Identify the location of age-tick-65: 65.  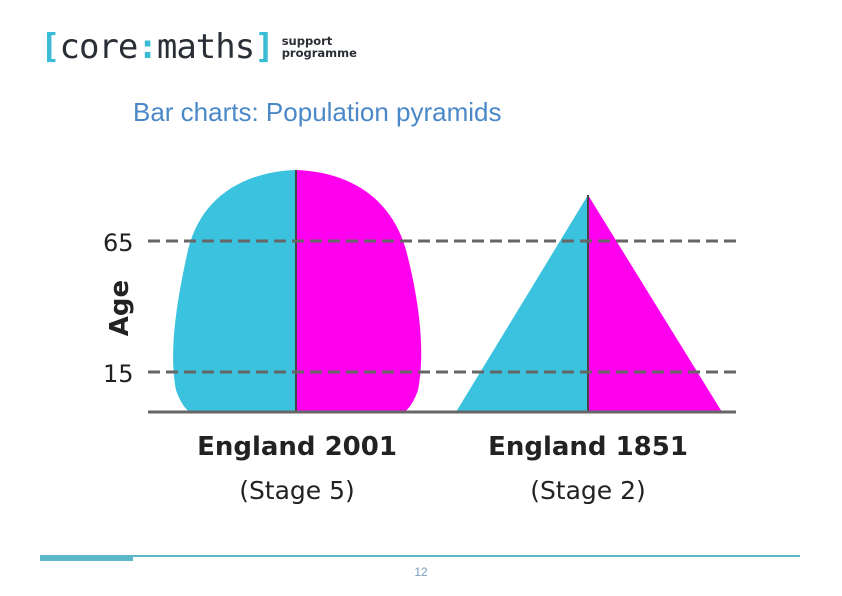
(118, 243).